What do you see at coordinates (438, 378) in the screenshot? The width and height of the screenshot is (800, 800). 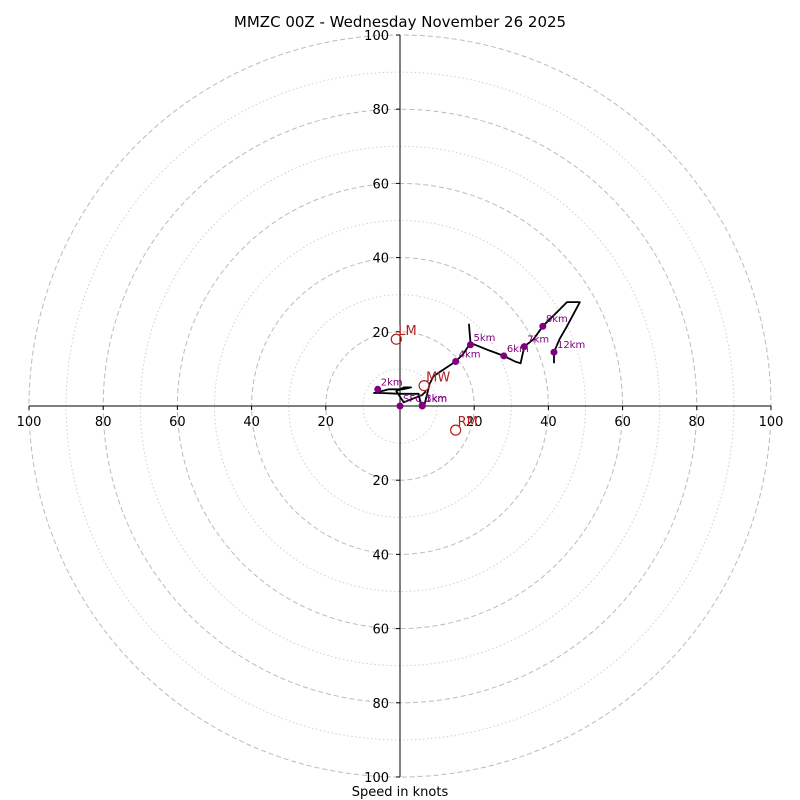 I see `storm-motion-label-mw: MW` at bounding box center [438, 378].